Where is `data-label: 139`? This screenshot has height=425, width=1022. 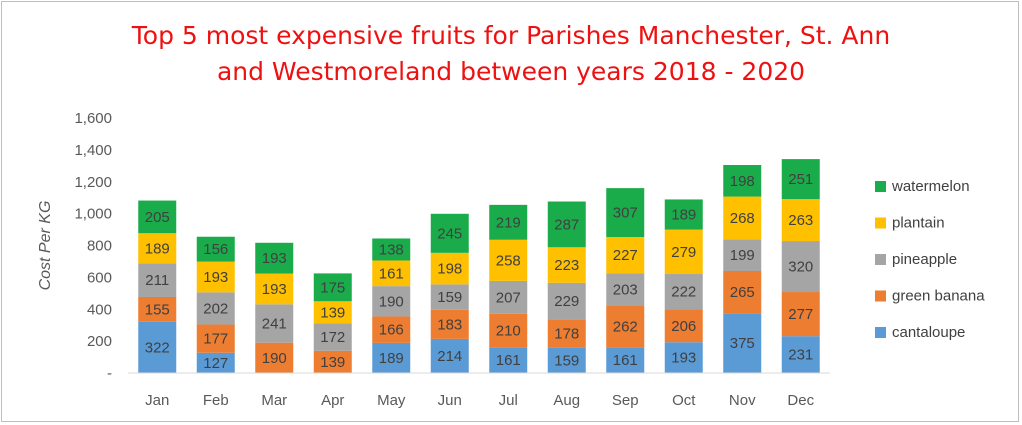 data-label: 139 is located at coordinates (332, 312).